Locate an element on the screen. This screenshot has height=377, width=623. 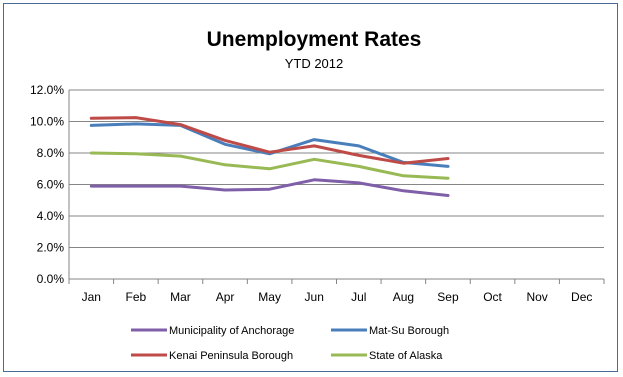
series-line-state-of-alaska is located at coordinates (269, 165).